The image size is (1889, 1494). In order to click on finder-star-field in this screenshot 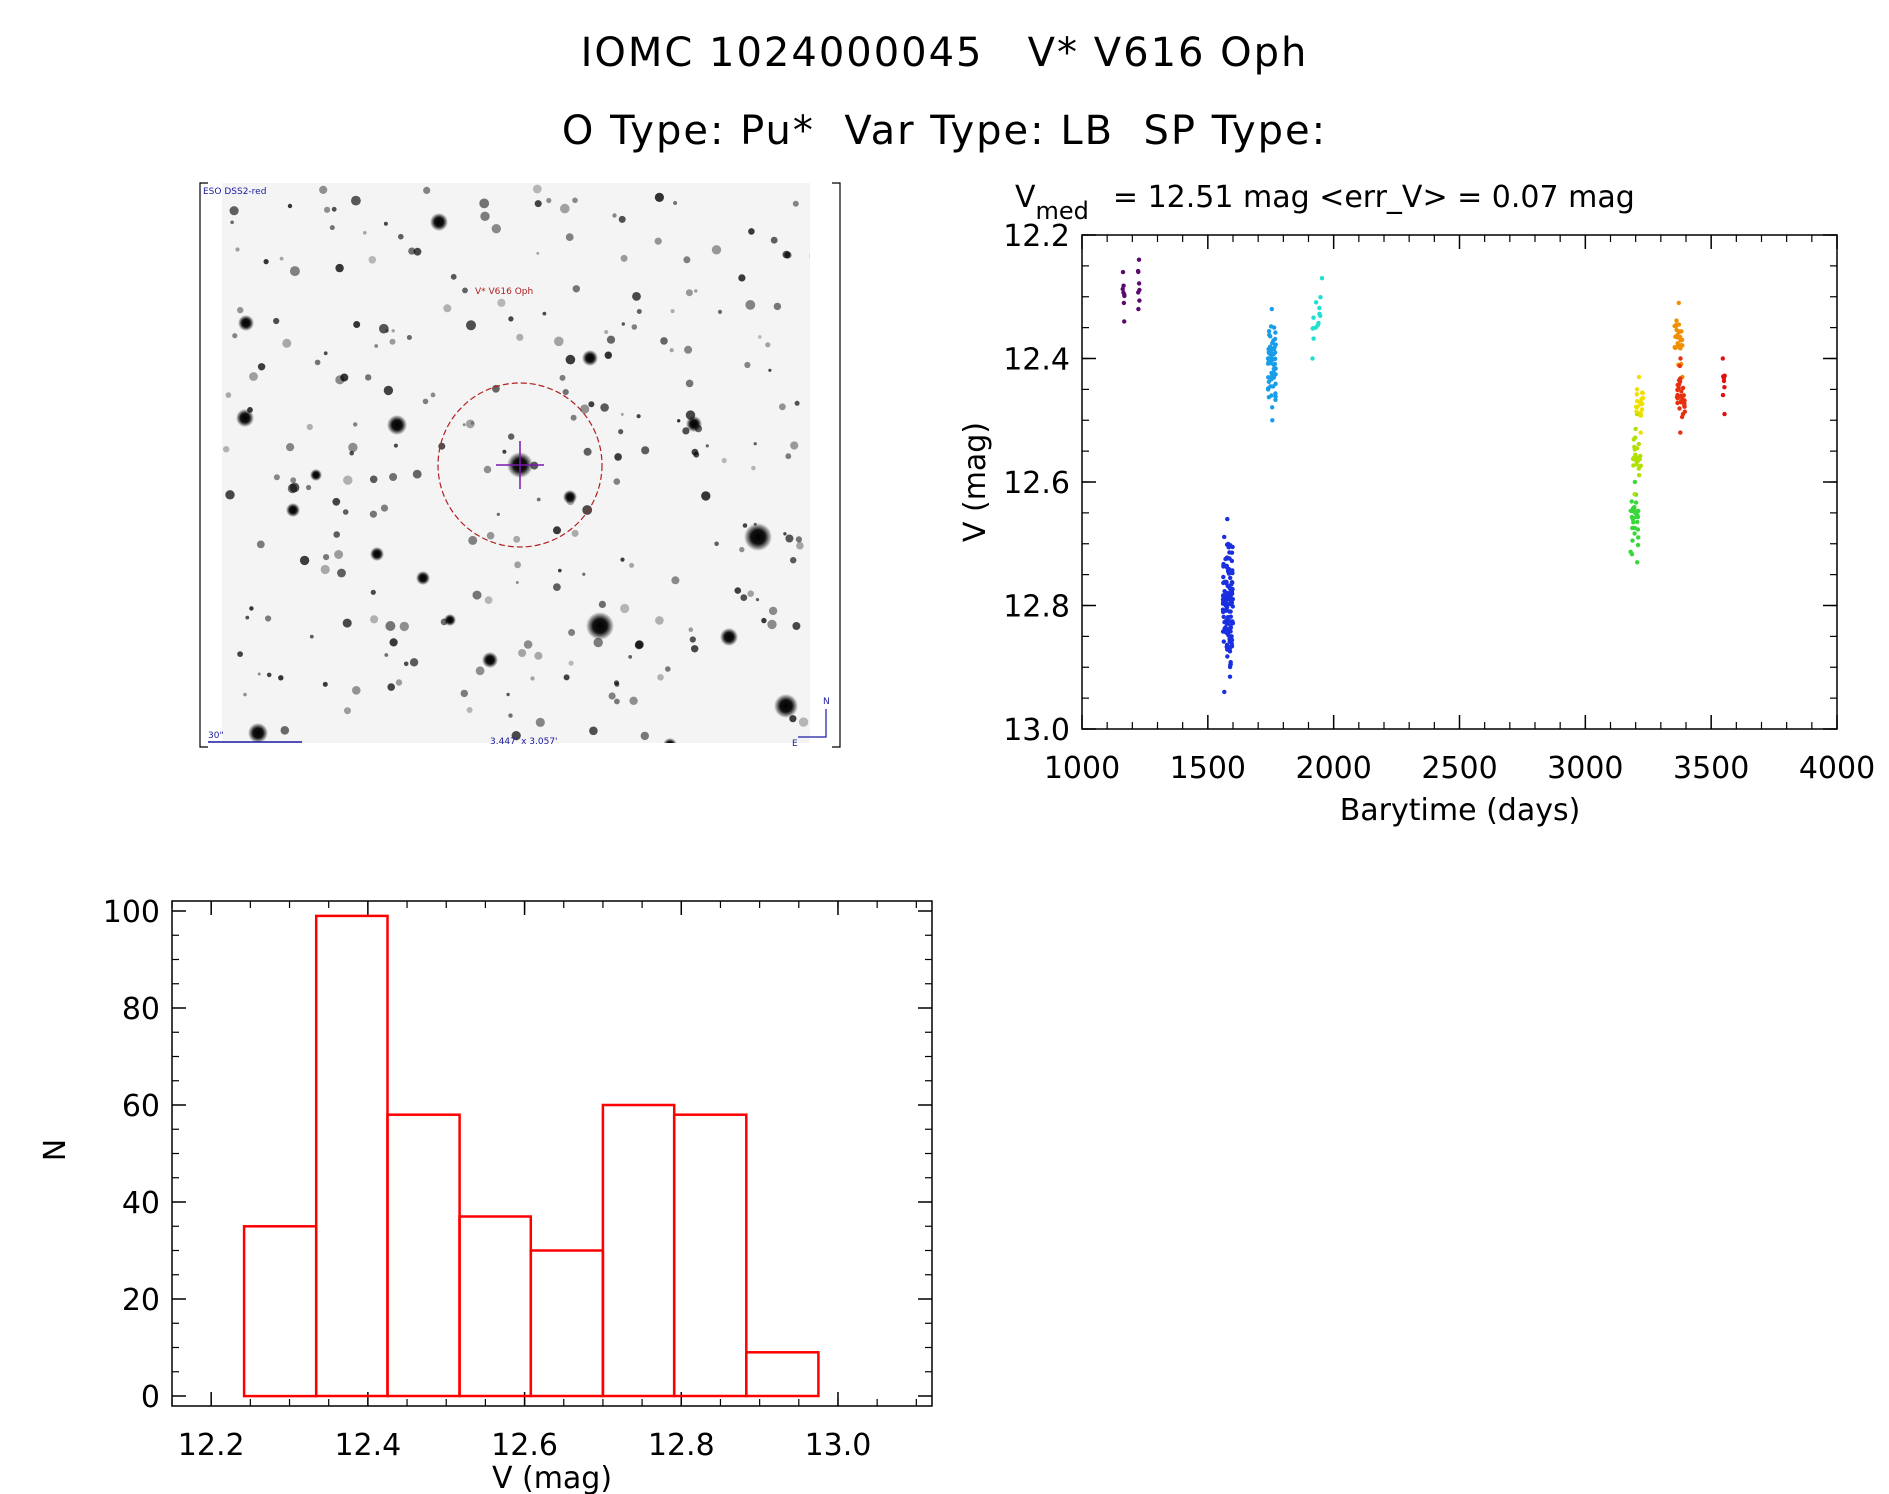, I will do `click(516, 463)`.